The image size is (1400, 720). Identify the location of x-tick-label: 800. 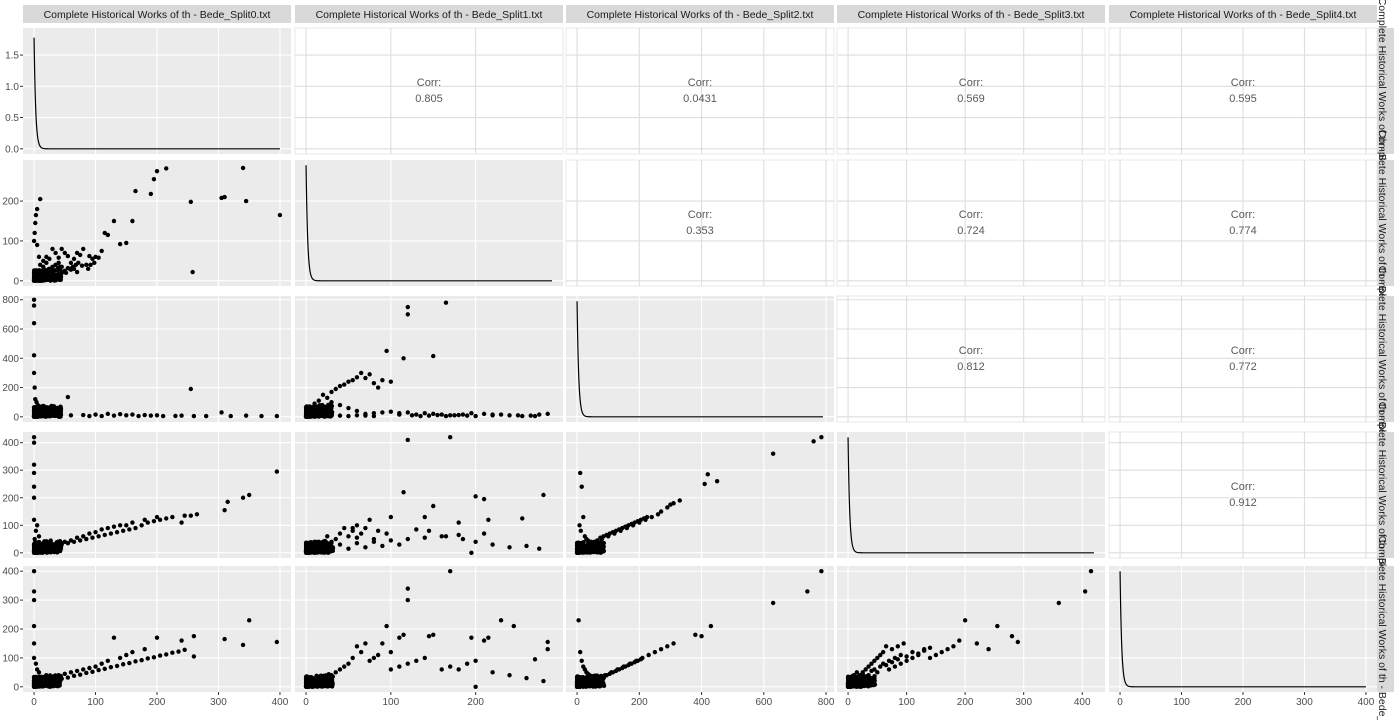
(826, 702).